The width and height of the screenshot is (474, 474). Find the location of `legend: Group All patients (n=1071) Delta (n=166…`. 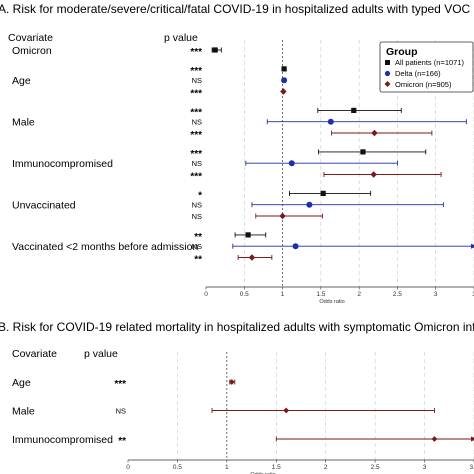

legend: Group All patients (n=1071) Delta (n=166… is located at coordinates (426, 67).